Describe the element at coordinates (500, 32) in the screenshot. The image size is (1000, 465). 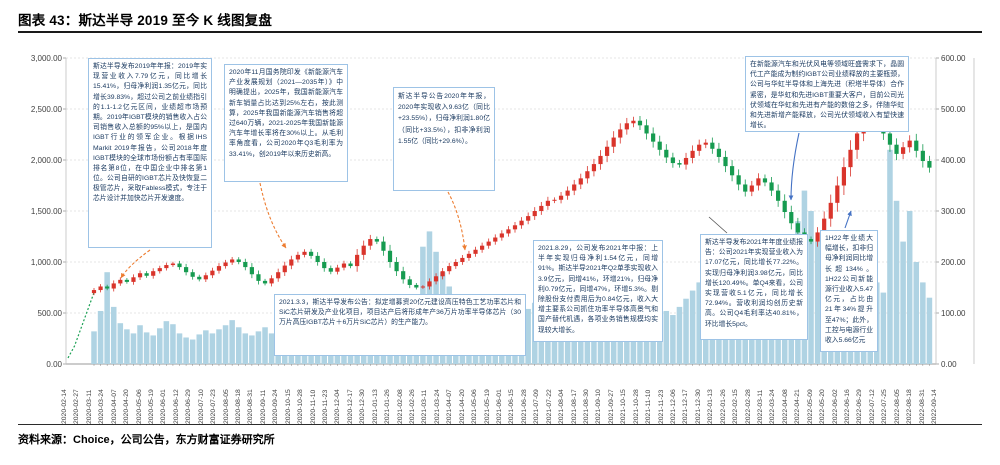
I see `title-divider` at that location.